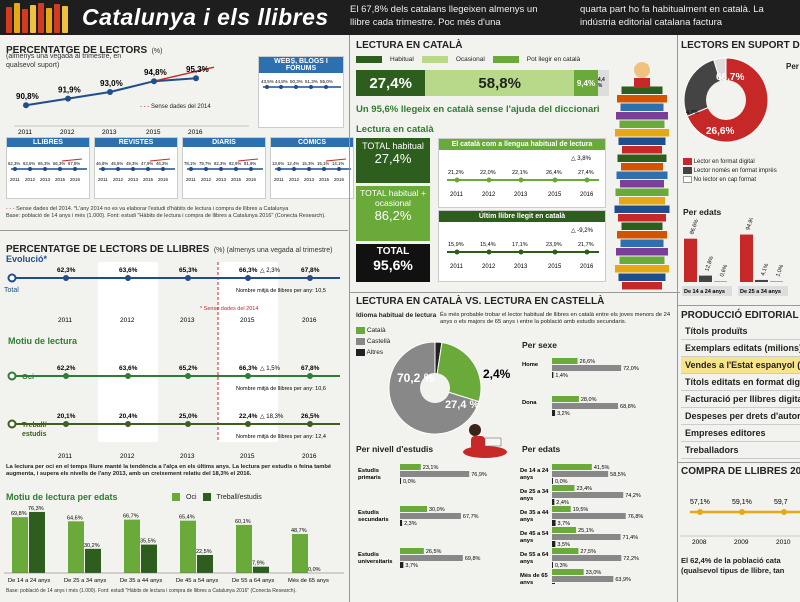  Describe the element at coordinates (554, 245) in the screenshot. I see `data-label: 23,9%` at that location.